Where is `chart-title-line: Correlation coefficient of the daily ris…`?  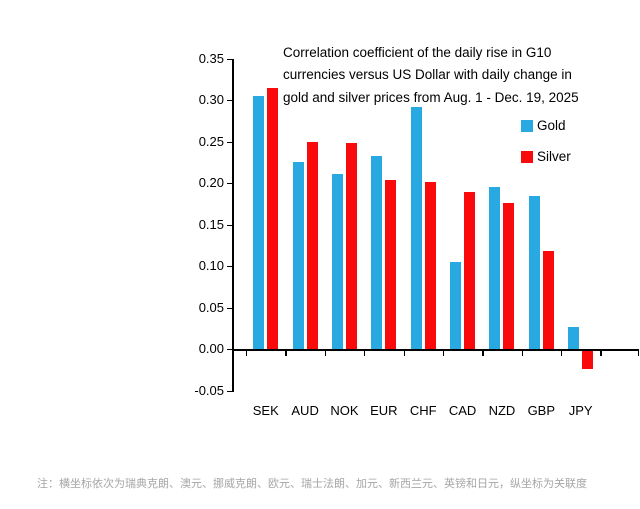
chart-title-line: Correlation coefficient of the daily ris… is located at coordinates (417, 52).